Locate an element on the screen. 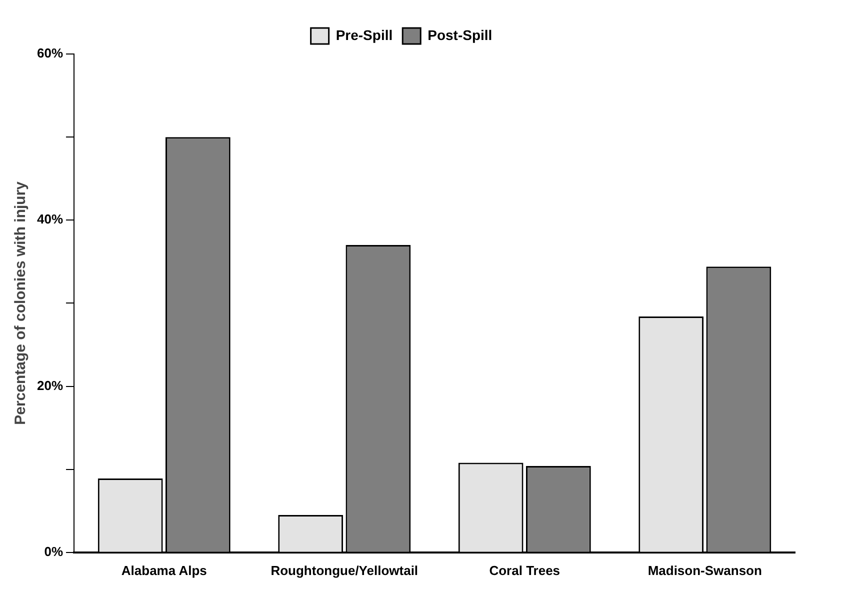 The height and width of the screenshot is (590, 863). y-tick-label: 0% is located at coordinates (54, 551).